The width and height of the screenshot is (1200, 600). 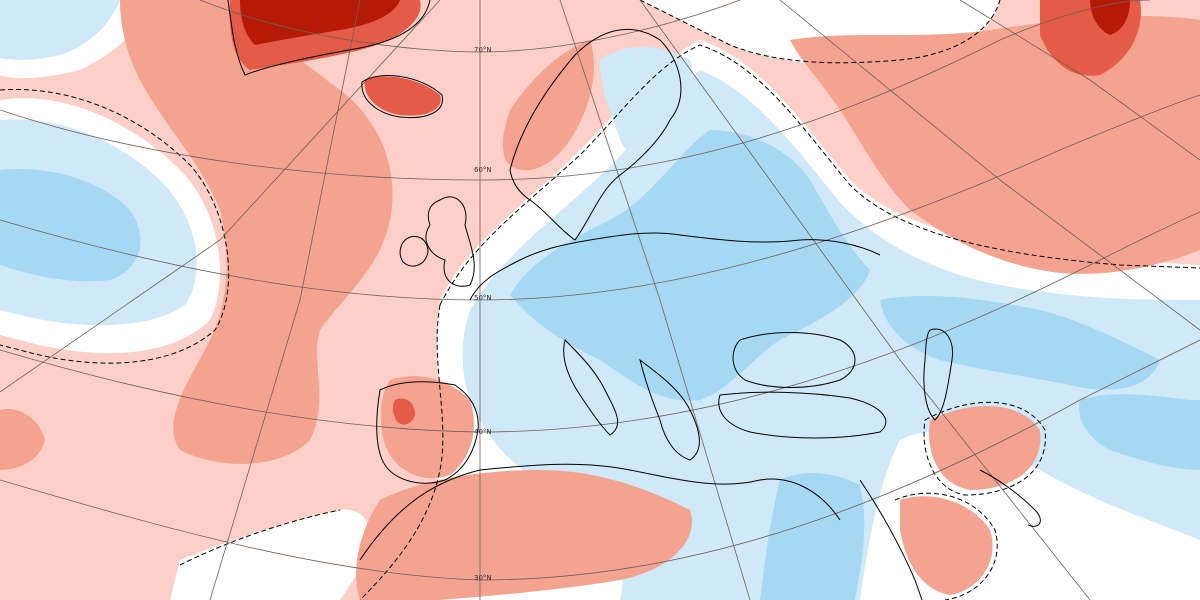 I want to click on cool-light-baltic, so click(x=647, y=103).